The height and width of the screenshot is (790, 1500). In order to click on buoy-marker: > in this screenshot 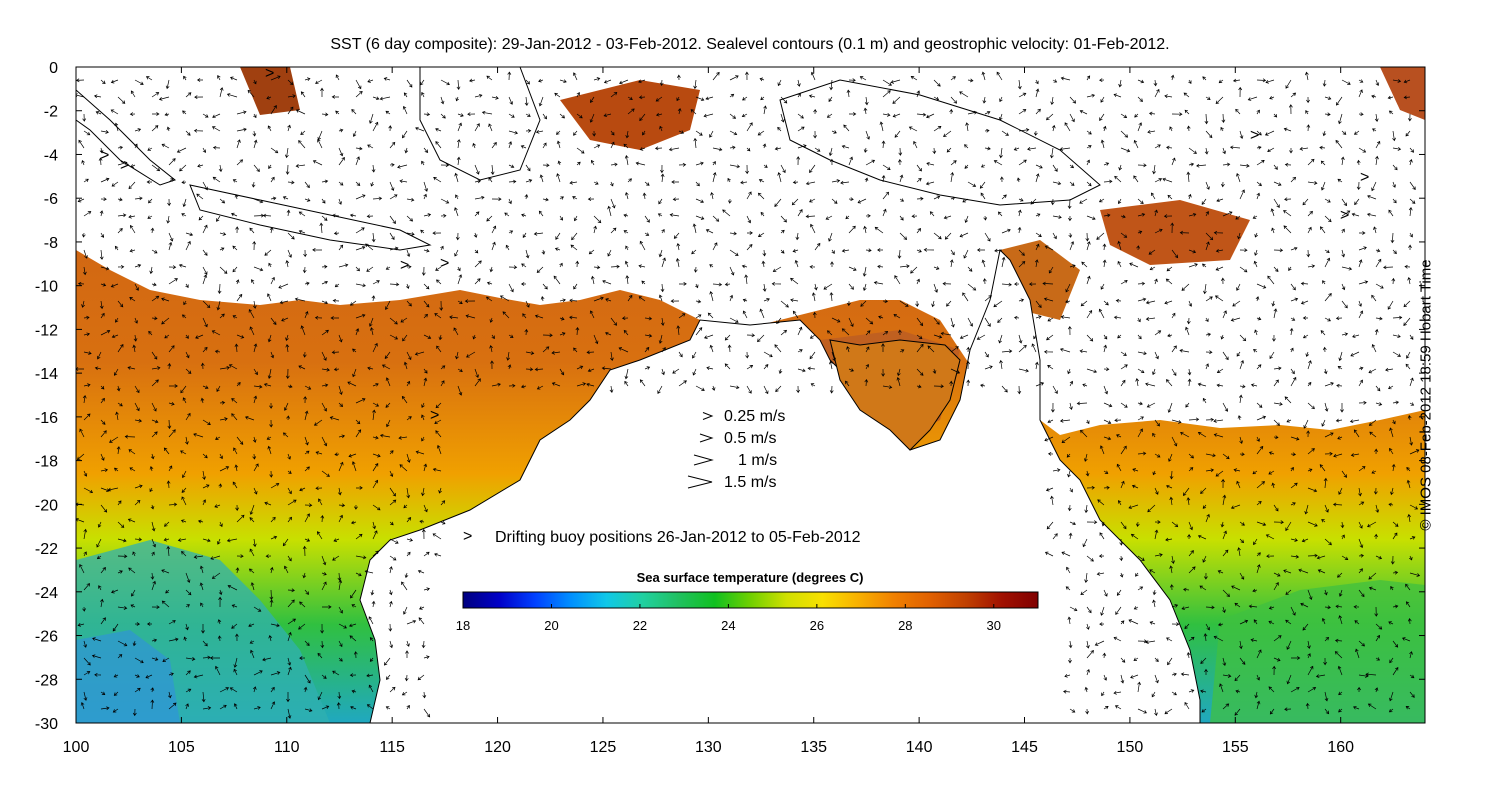, I will do `click(444, 263)`.